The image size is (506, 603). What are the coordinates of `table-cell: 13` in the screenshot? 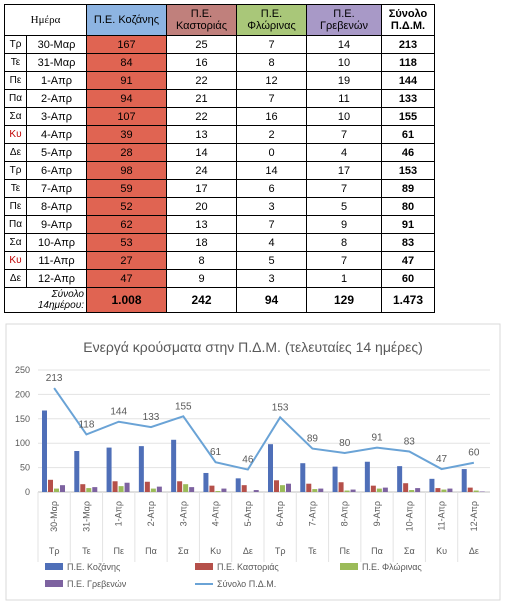 It's located at (201, 134).